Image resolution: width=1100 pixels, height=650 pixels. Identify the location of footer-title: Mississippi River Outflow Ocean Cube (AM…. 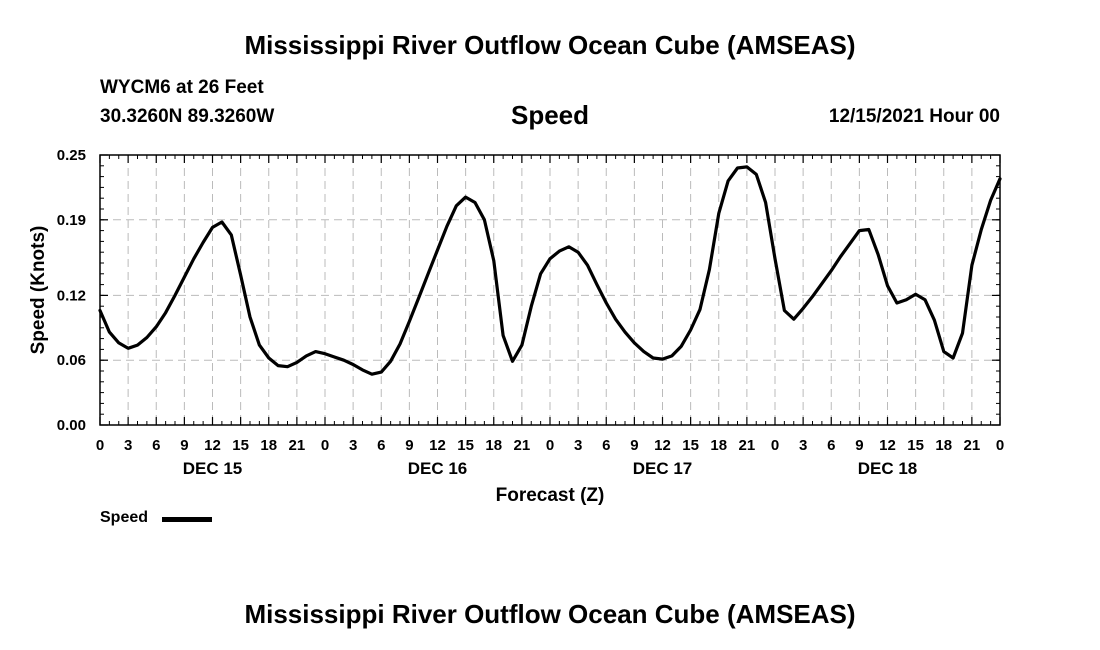
(550, 614).